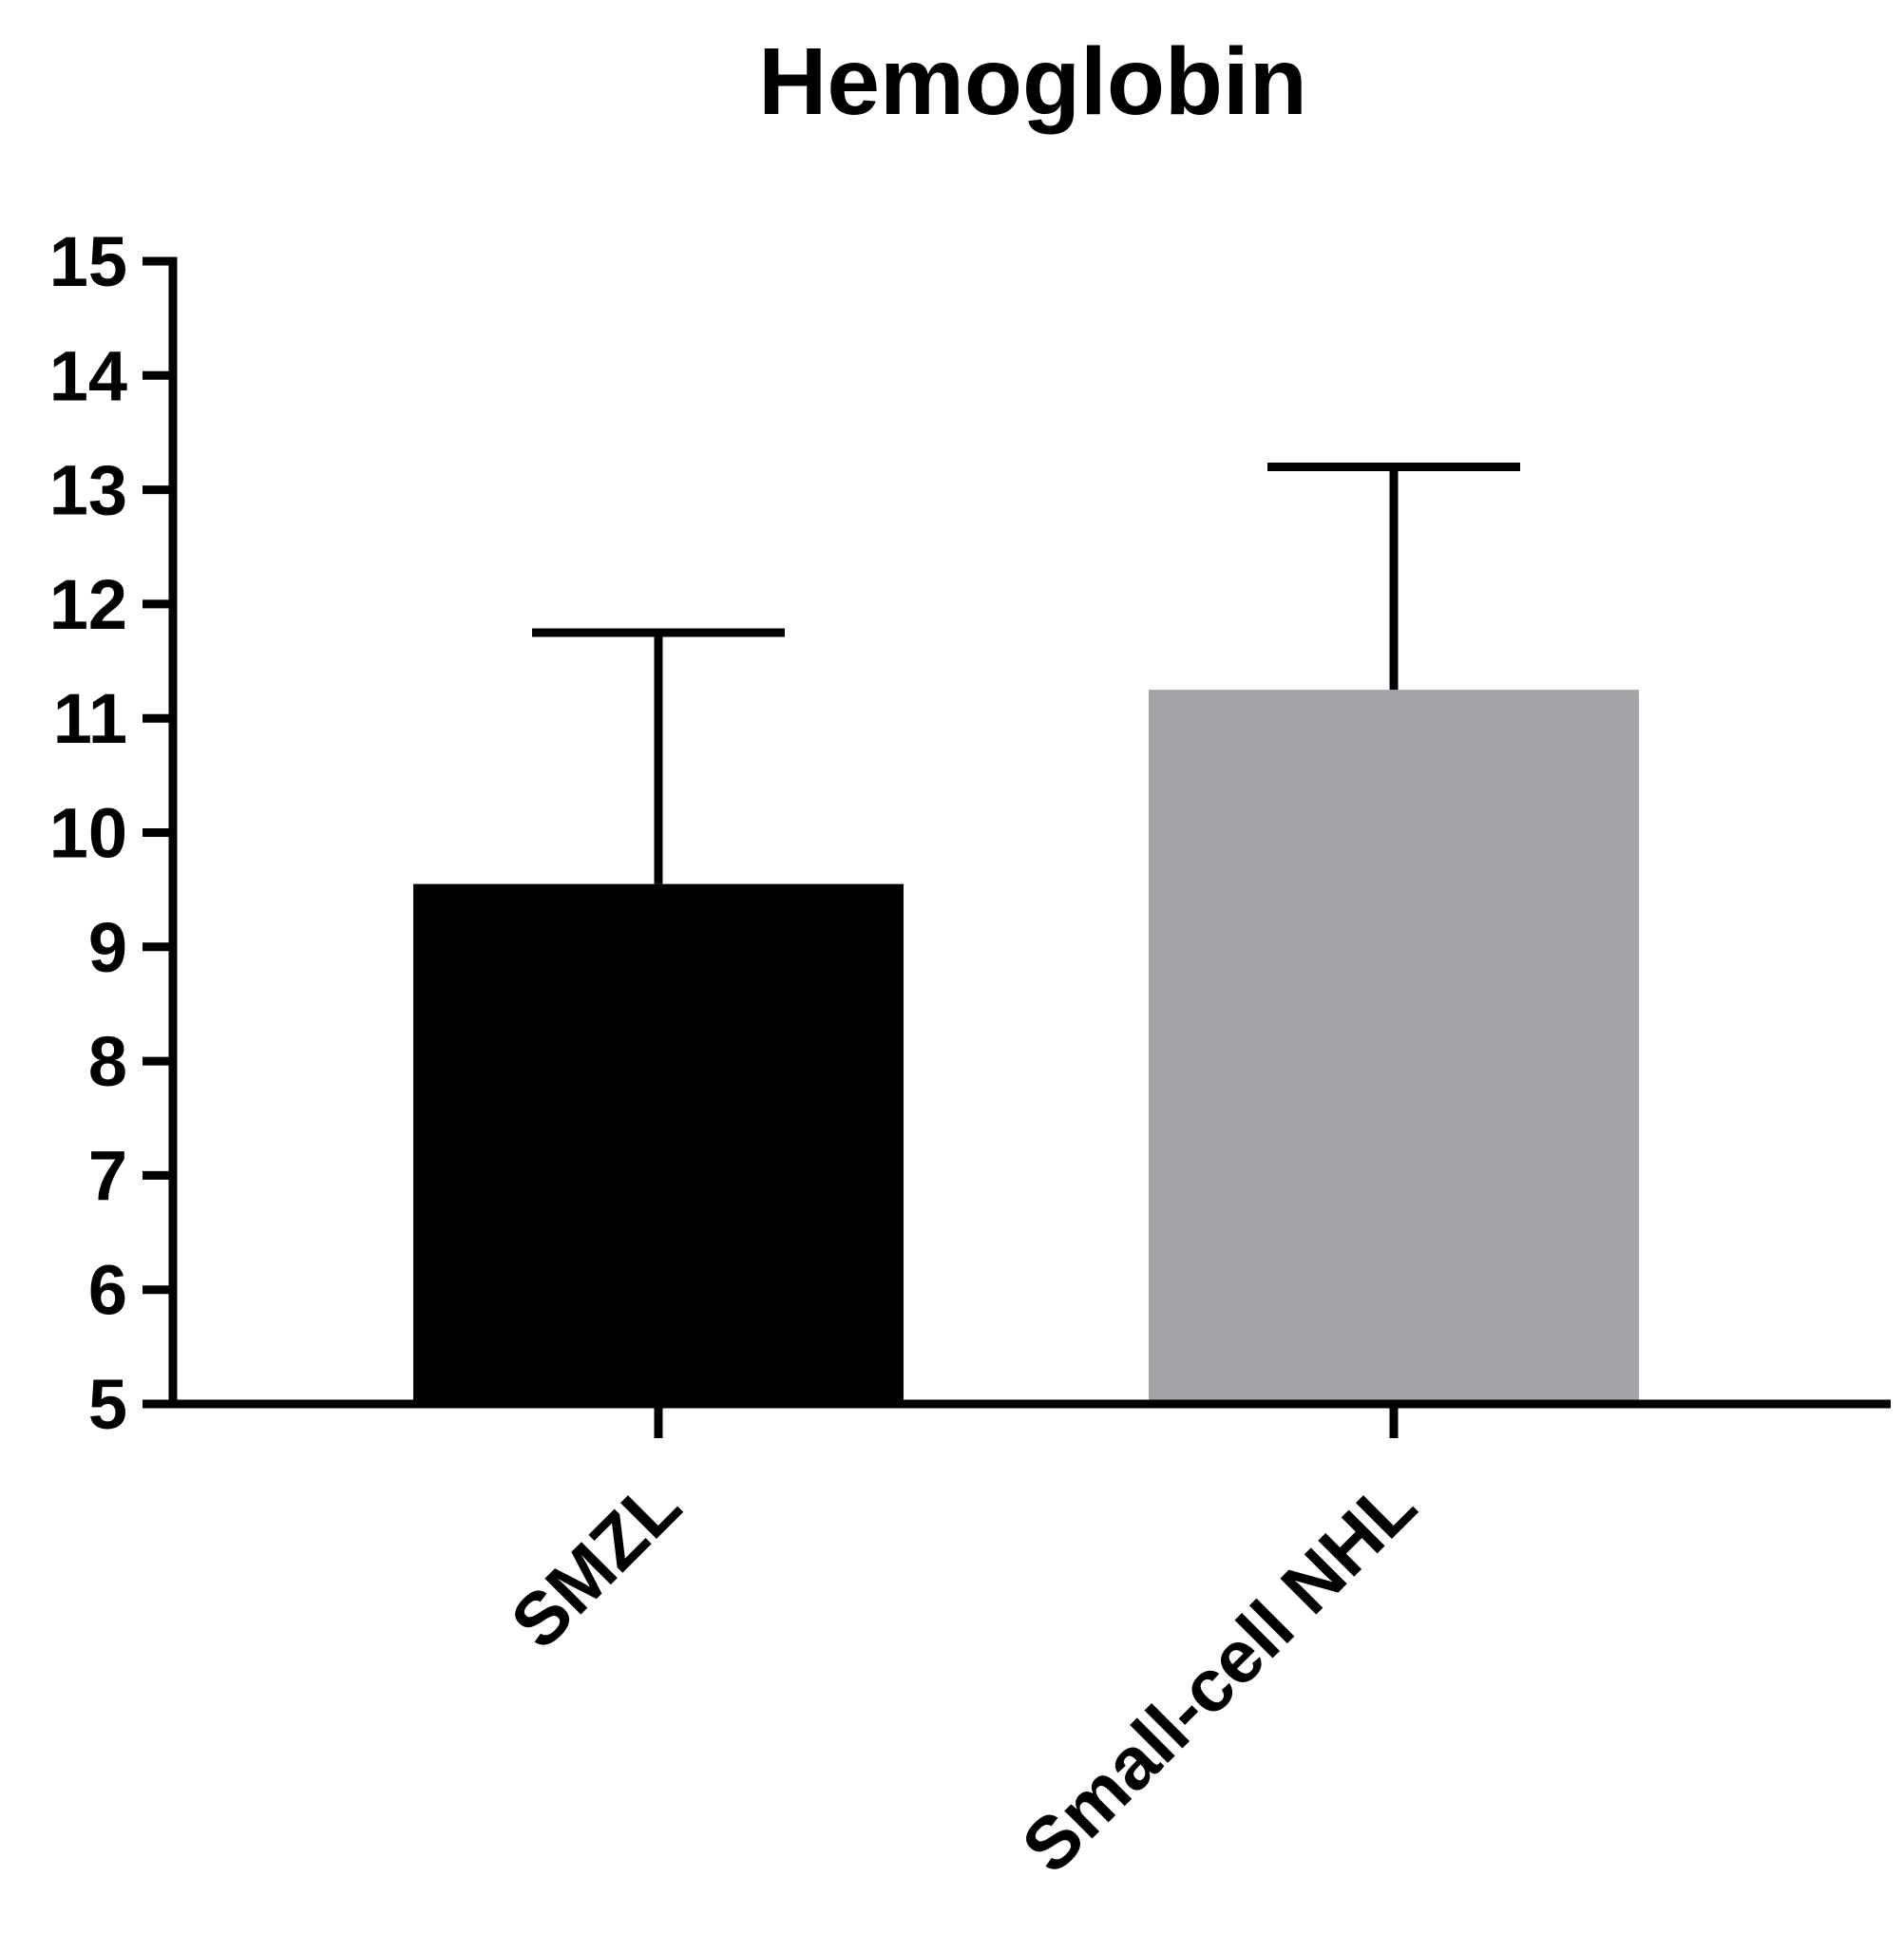 The width and height of the screenshot is (1904, 1953). Describe the element at coordinates (107, 947) in the screenshot. I see `y-tick-label-9: 9` at that location.